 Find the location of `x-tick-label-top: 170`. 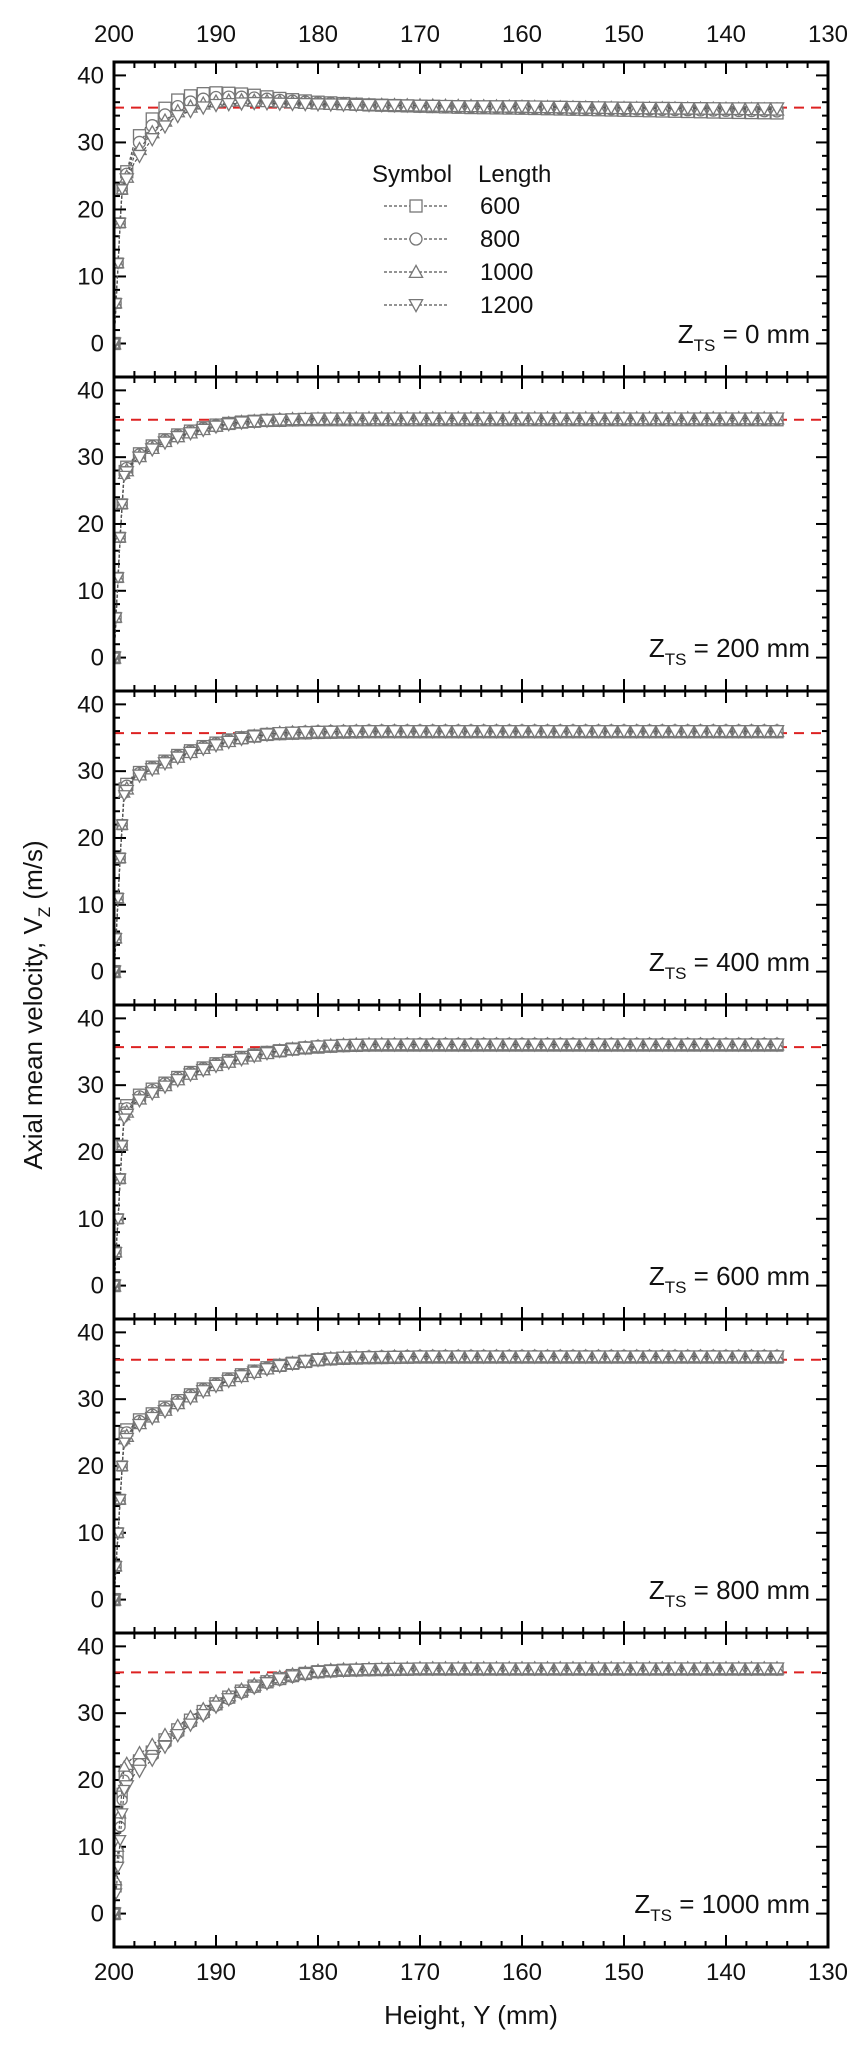

x-tick-label-top: 170 is located at coordinates (420, 34).